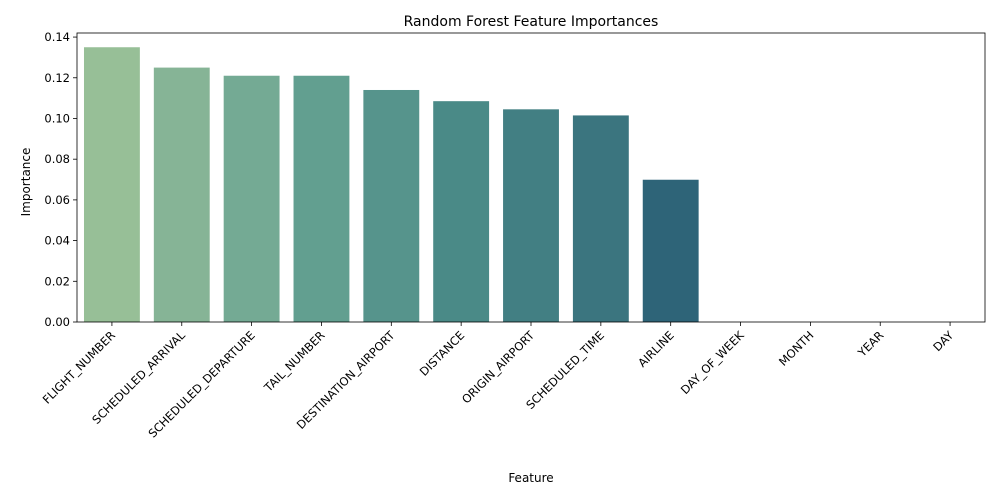 The image size is (1000, 500). What do you see at coordinates (796, 348) in the screenshot?
I see `x-tick-label: MONTH` at bounding box center [796, 348].